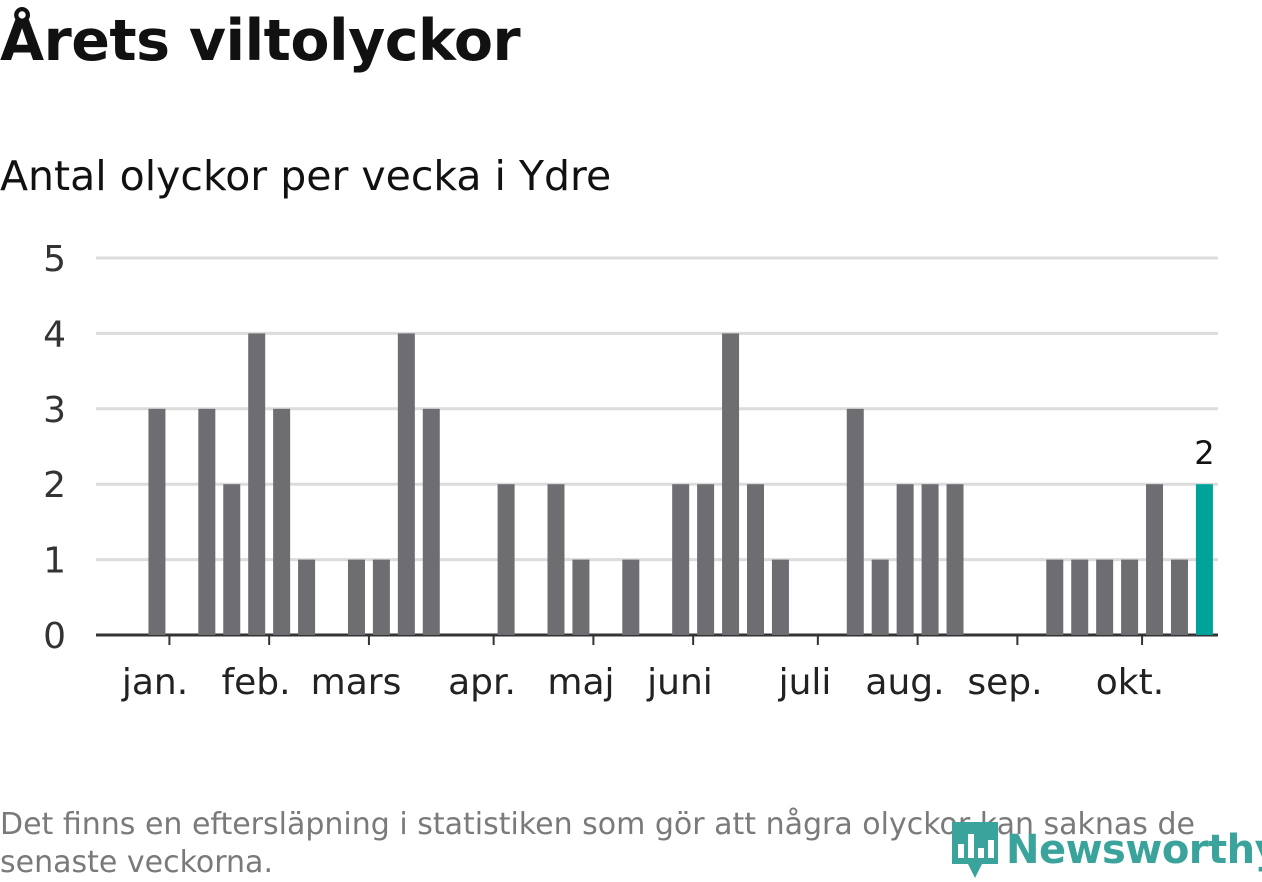 The width and height of the screenshot is (1262, 882). I want to click on x-tick-label-feb: feb., so click(255, 682).